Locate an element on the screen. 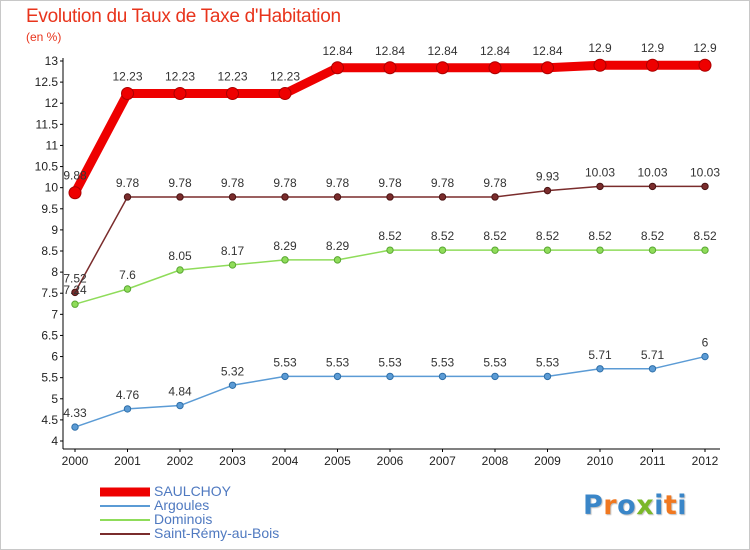  data-label-argoules: 4.76 is located at coordinates (128, 395).